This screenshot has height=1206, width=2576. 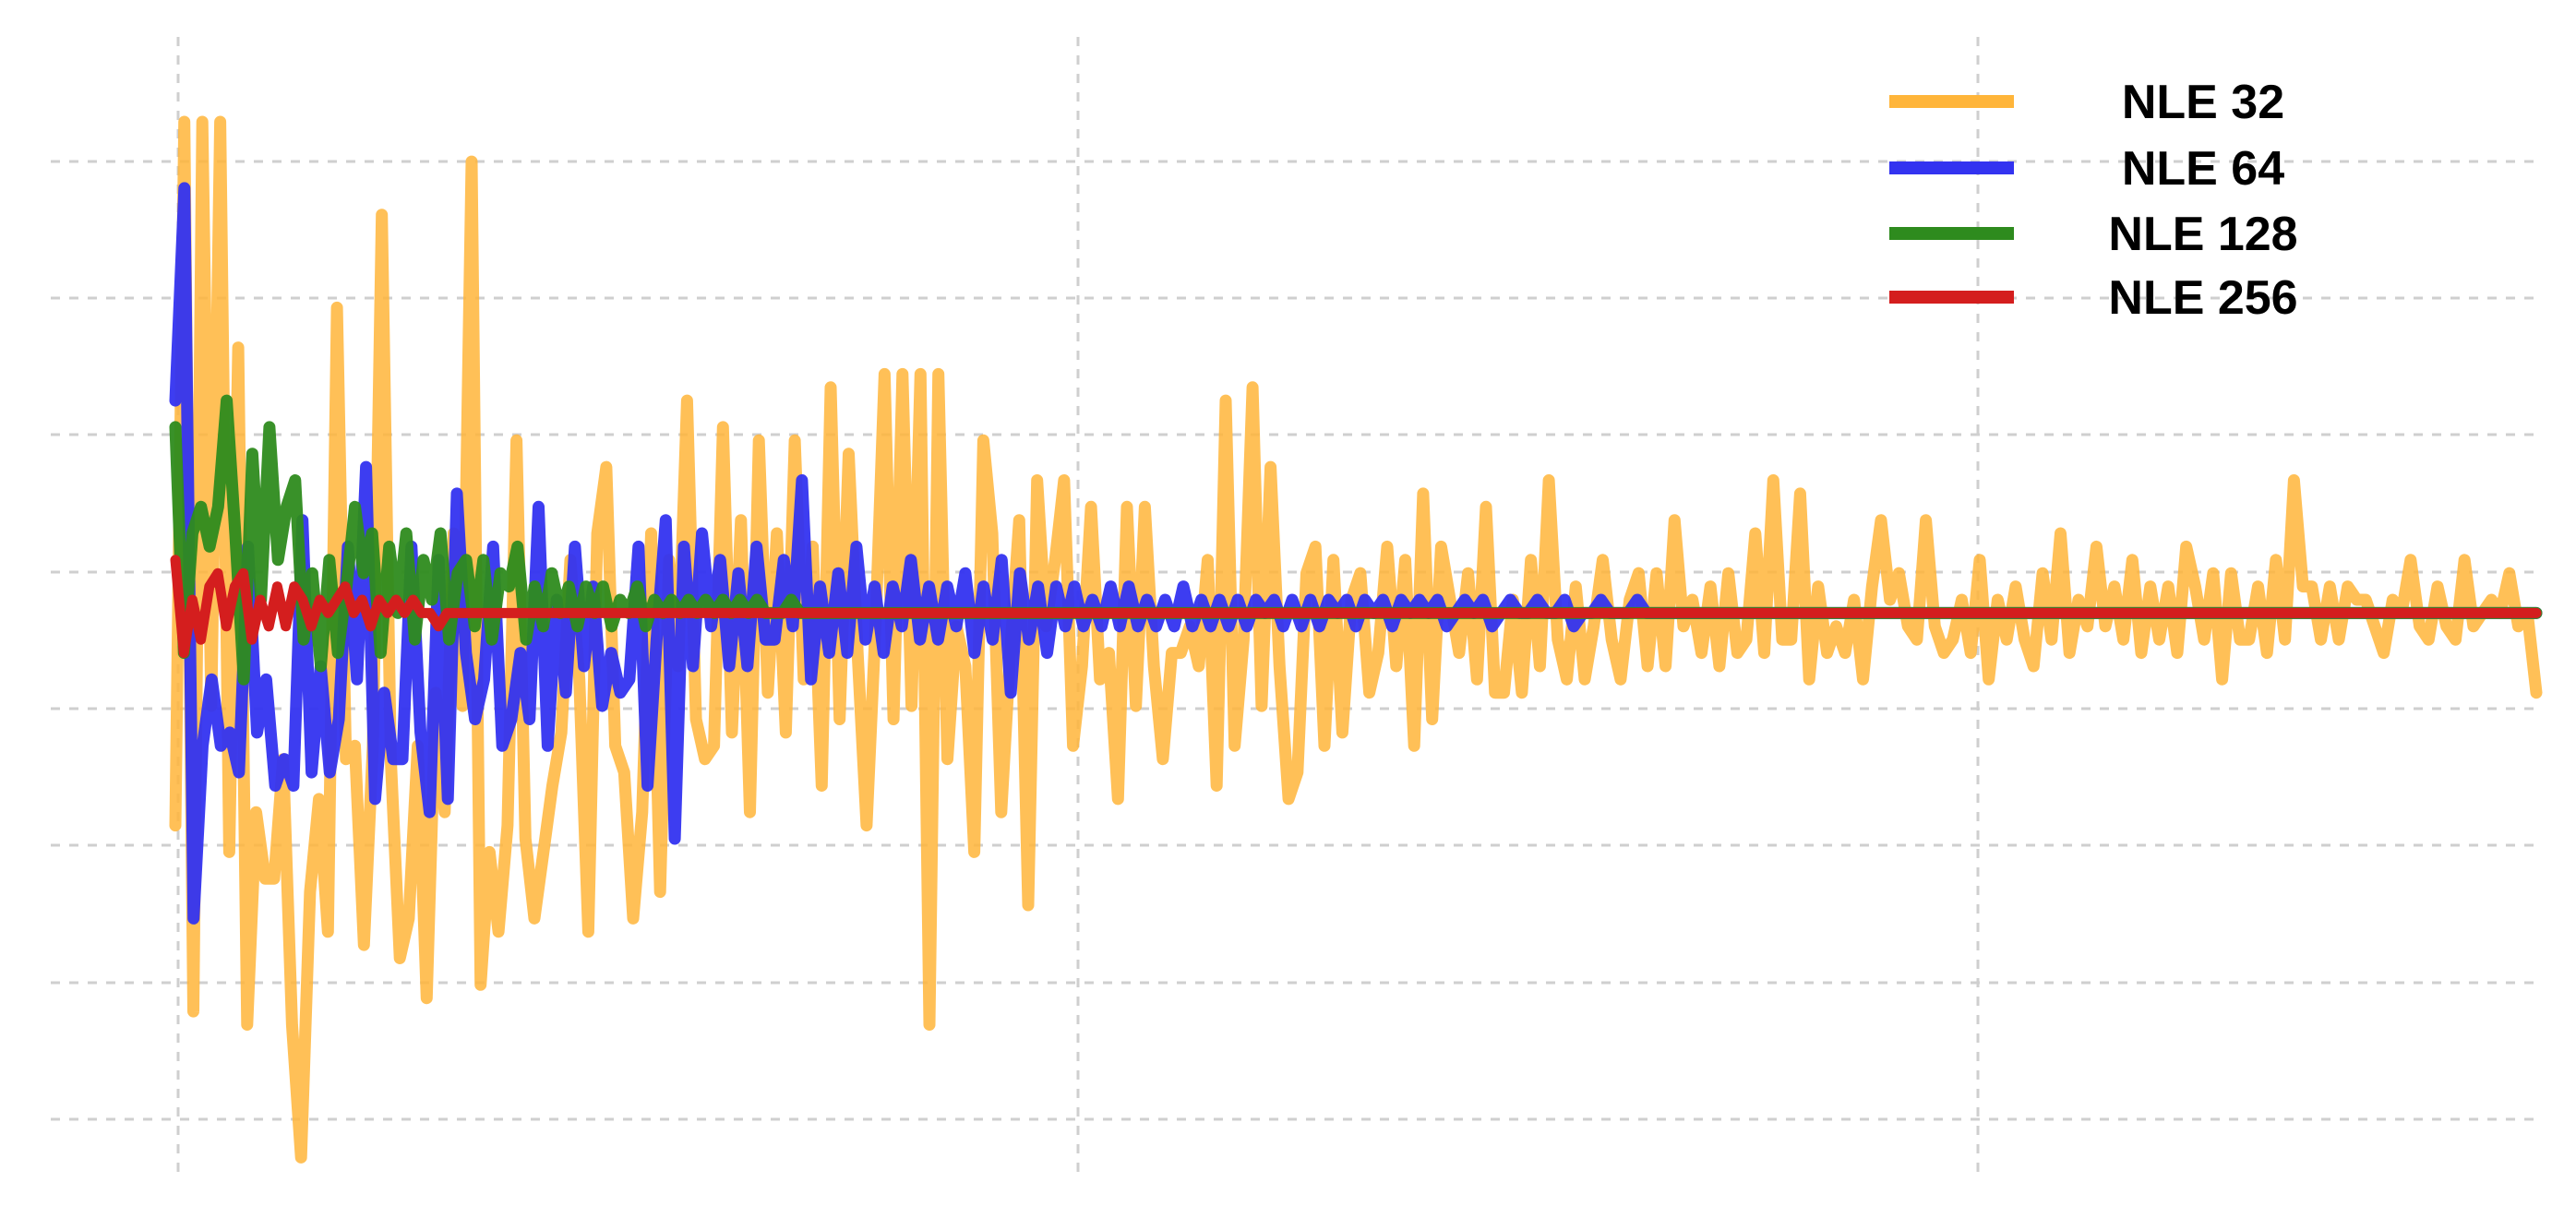 I want to click on legend-label: NLE 32, so click(x=2203, y=102).